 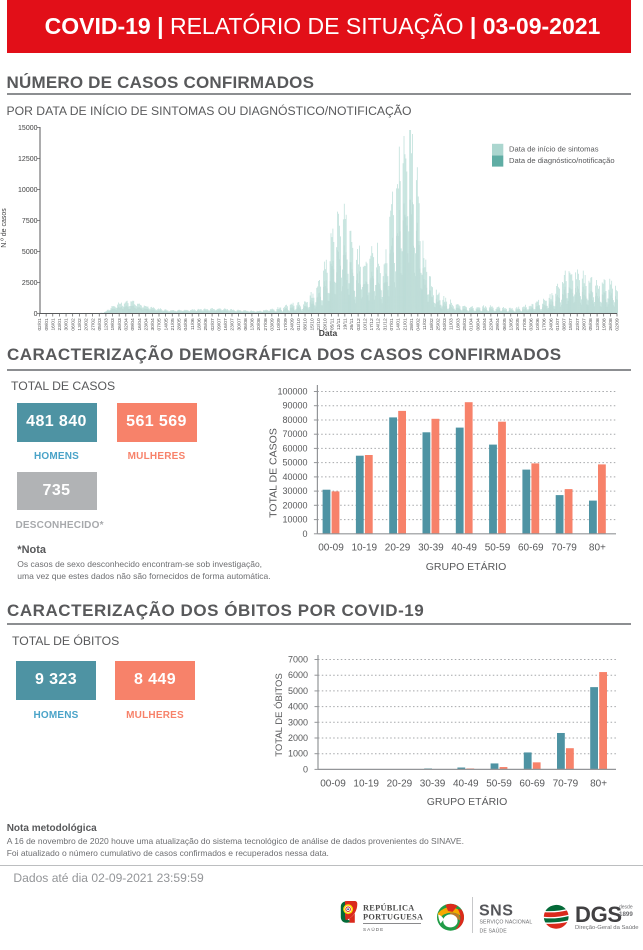 What do you see at coordinates (578, 324) in the screenshot?
I see `svg-text: 22/07` at bounding box center [578, 324].